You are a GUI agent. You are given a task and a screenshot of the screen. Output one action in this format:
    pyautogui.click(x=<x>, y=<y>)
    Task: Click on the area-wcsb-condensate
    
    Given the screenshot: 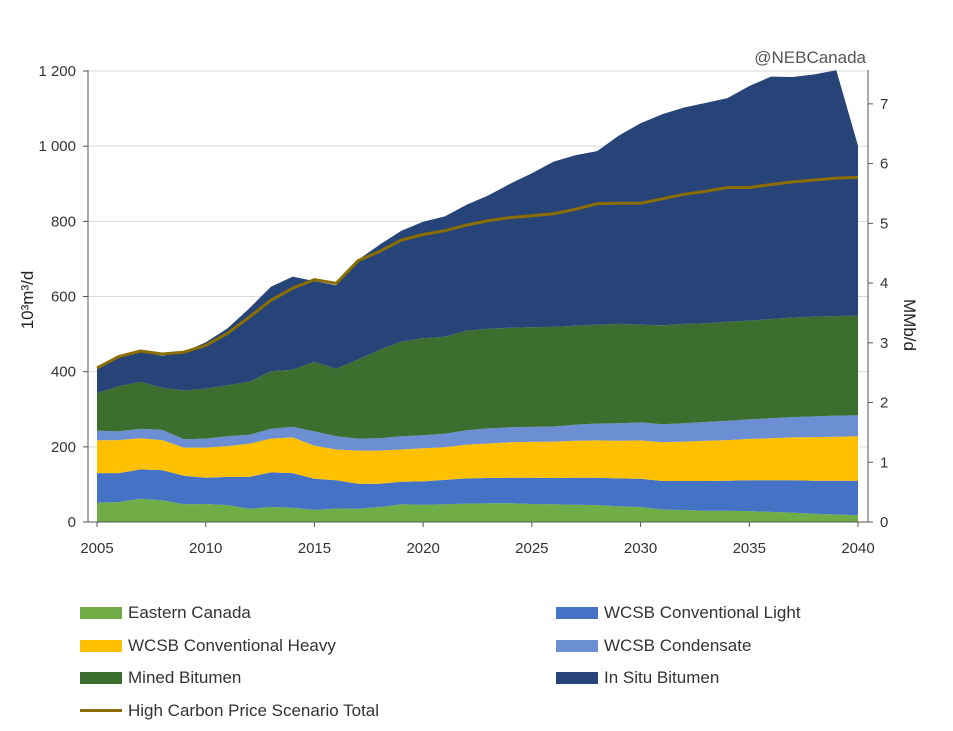 What is the action you would take?
    pyautogui.click(x=477, y=433)
    